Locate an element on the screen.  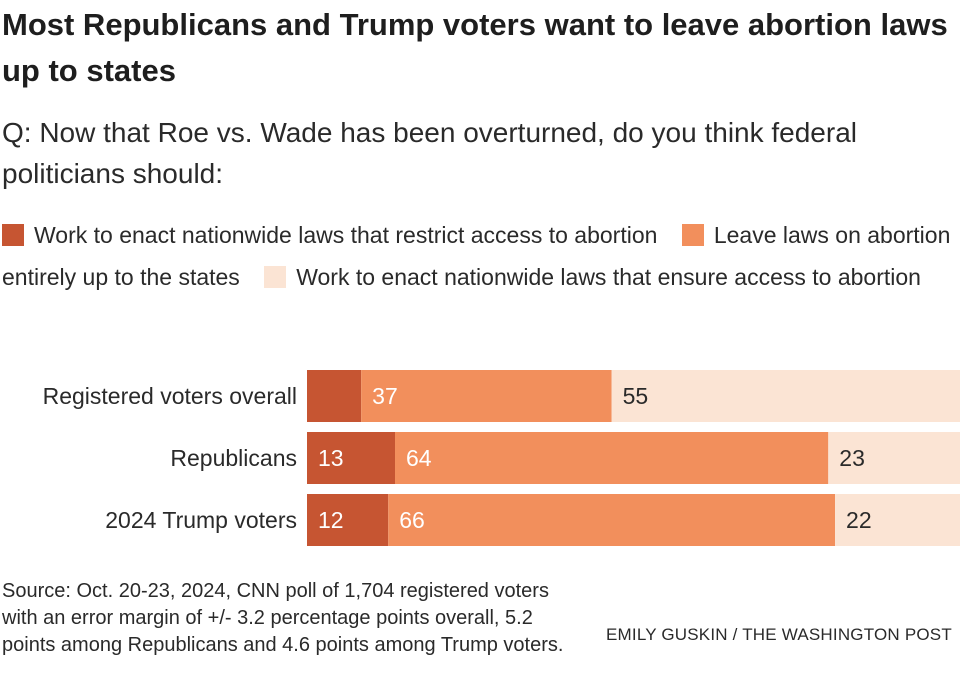
category-label: Republicans is located at coordinates (233, 458).